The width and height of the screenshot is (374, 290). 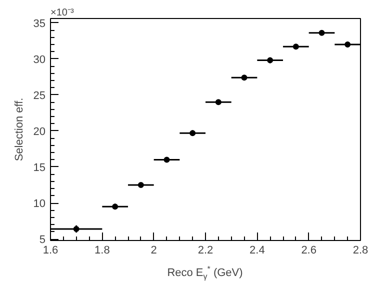 I want to click on x-tick-label: 2, so click(x=153, y=250).